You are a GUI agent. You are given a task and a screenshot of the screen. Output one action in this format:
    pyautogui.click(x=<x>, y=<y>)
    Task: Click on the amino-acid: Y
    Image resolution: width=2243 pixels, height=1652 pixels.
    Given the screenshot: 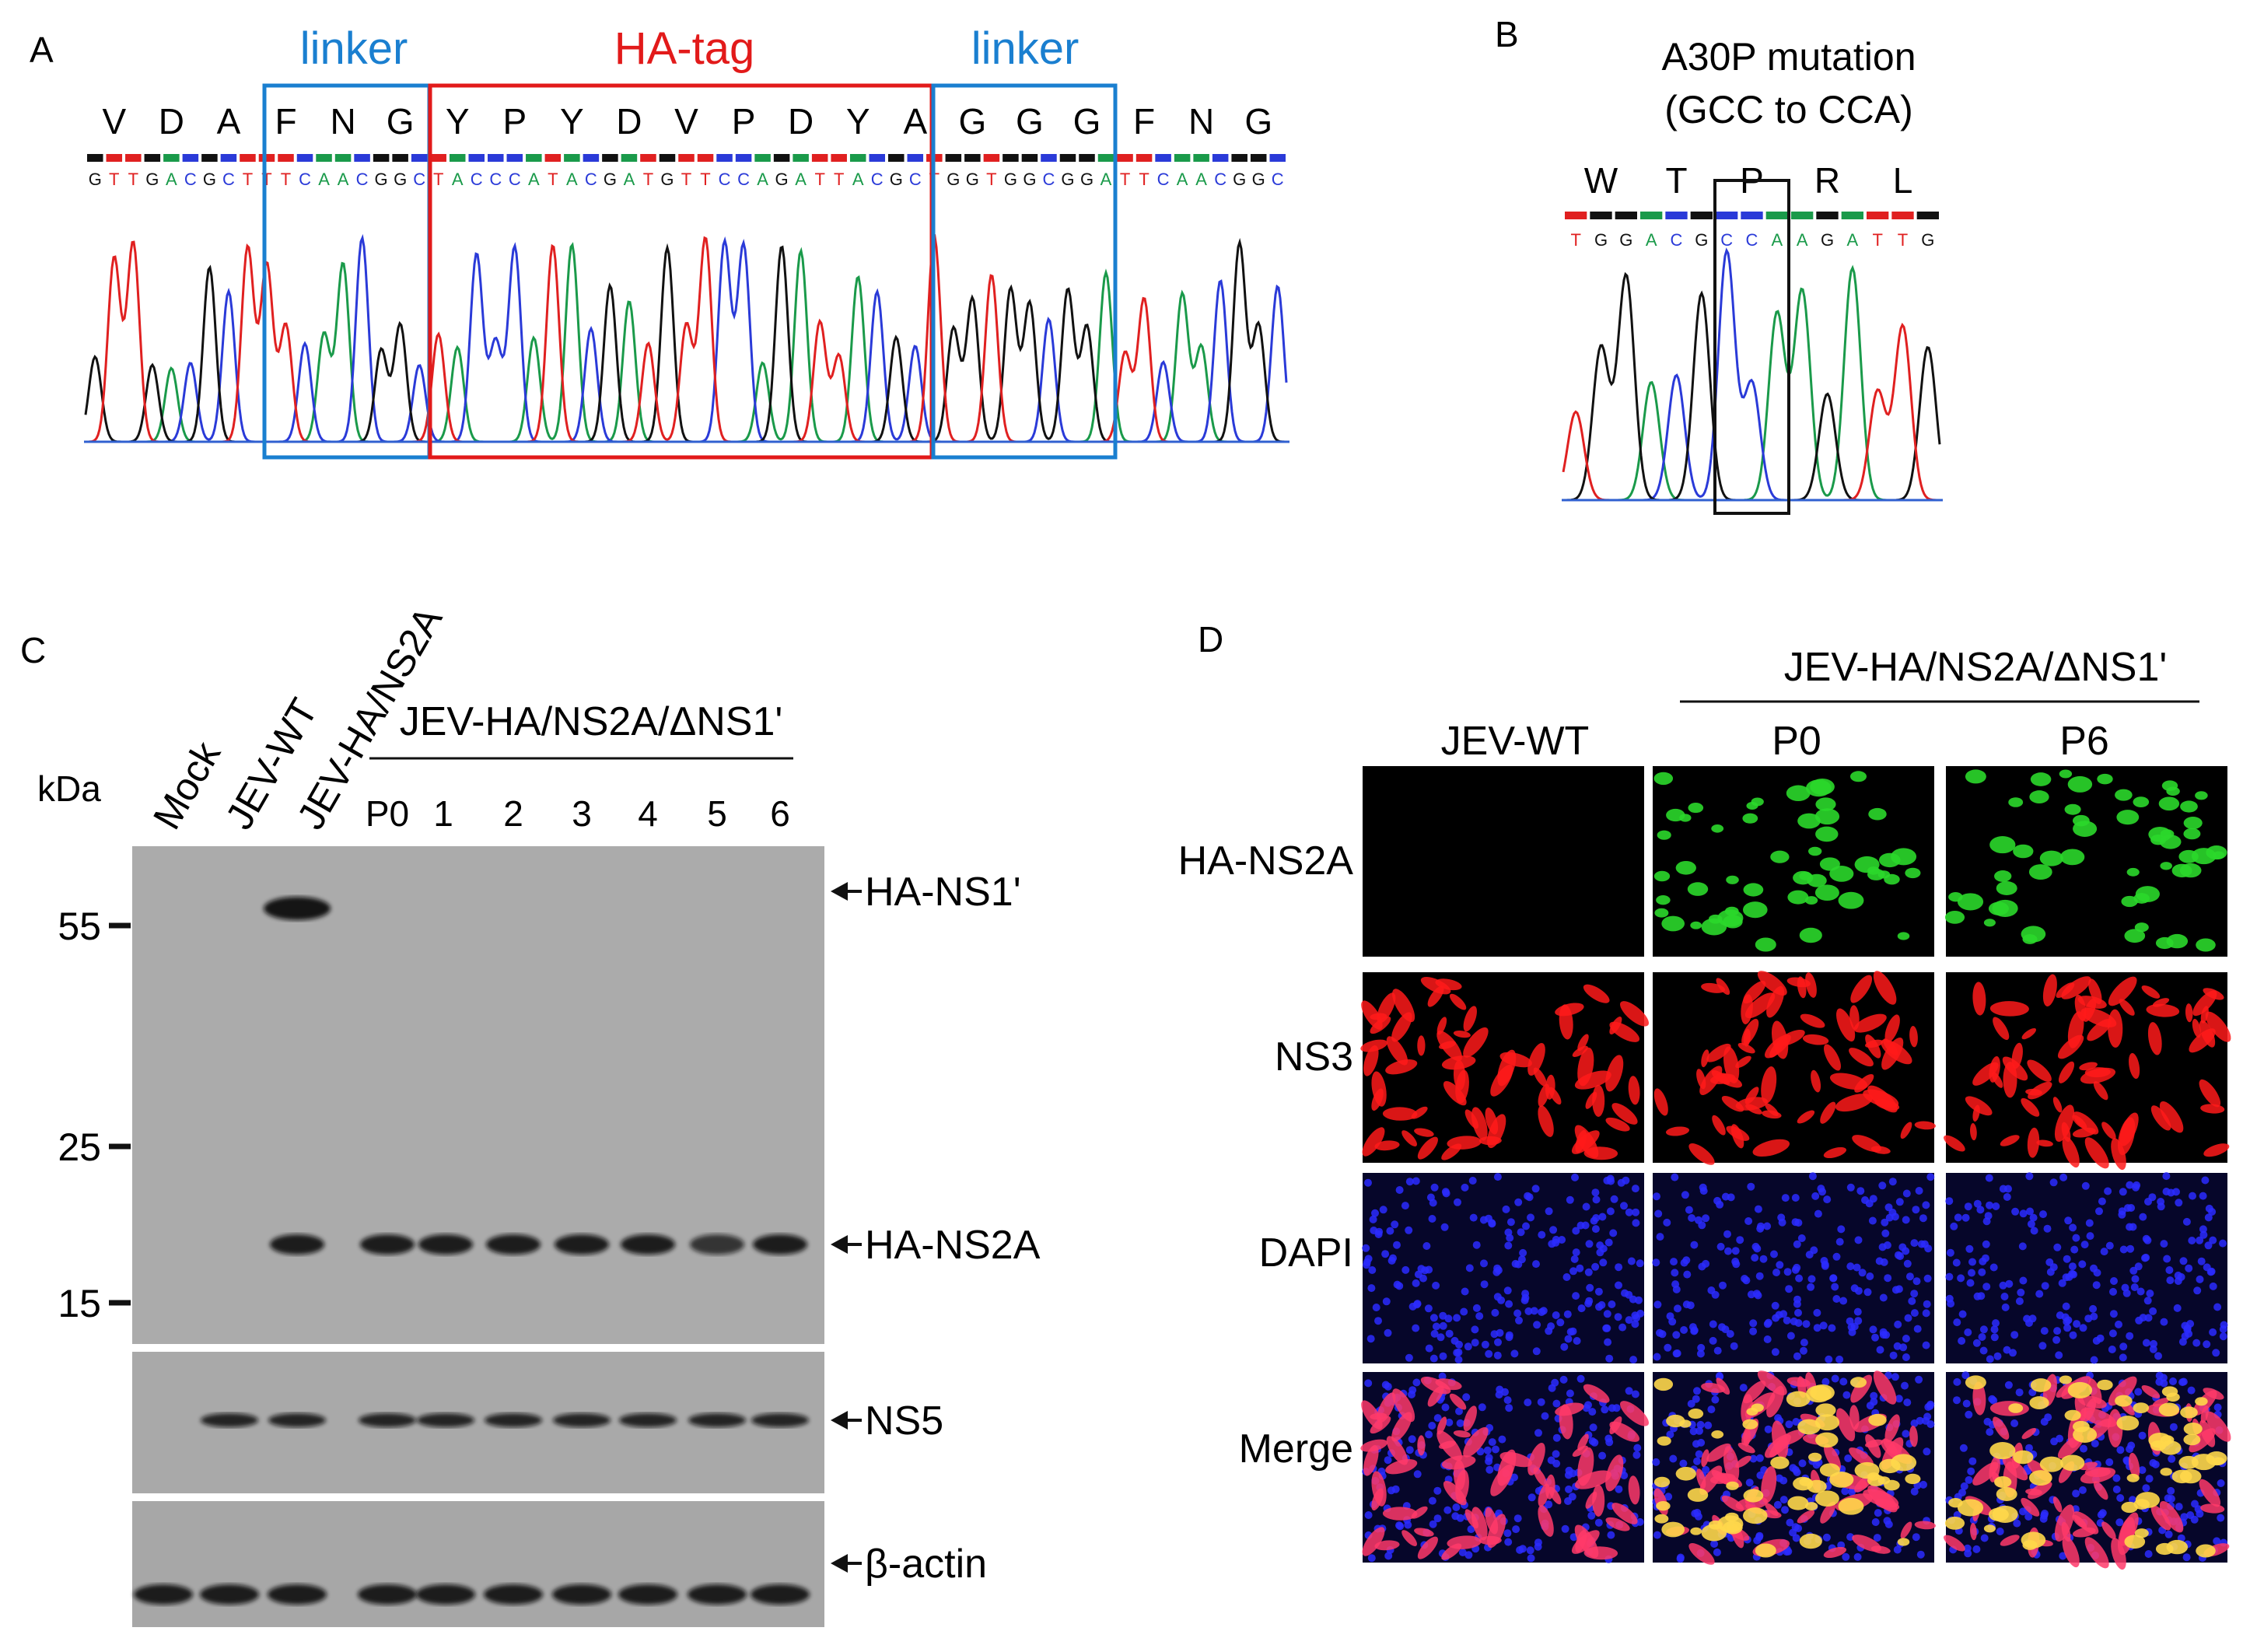 What is the action you would take?
    pyautogui.click(x=458, y=122)
    